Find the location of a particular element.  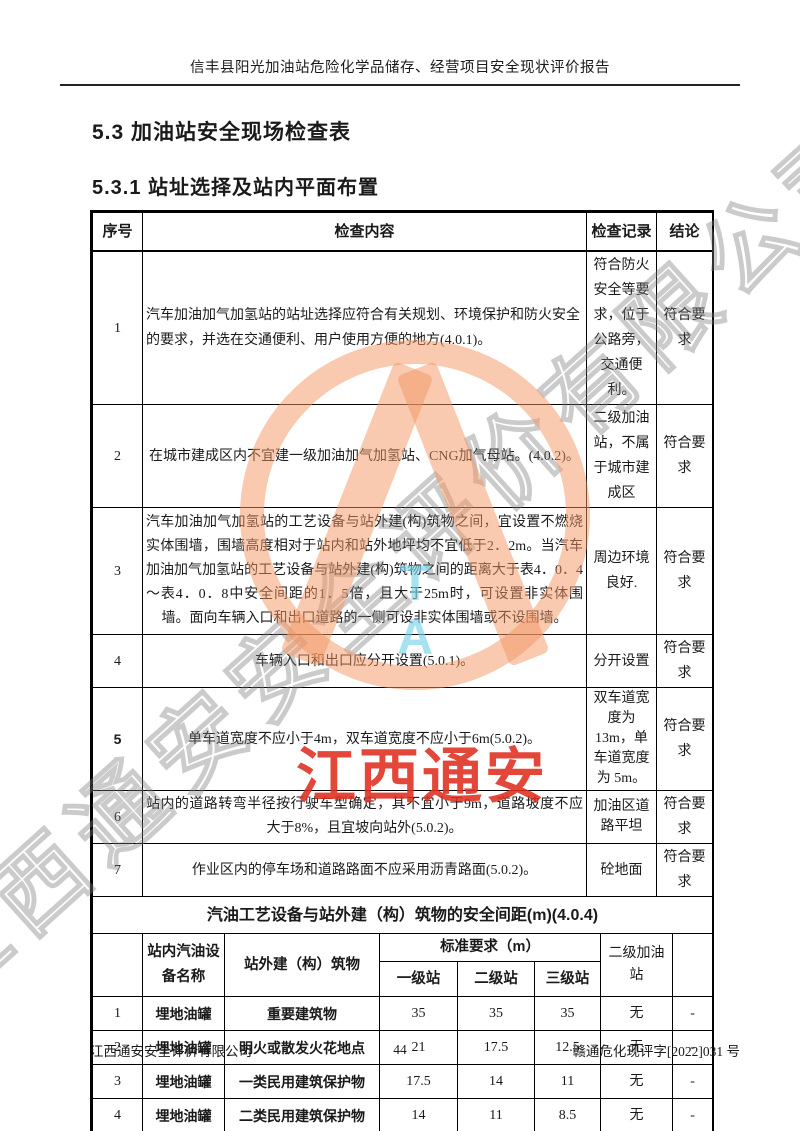

row-no: 7 is located at coordinates (117, 870).